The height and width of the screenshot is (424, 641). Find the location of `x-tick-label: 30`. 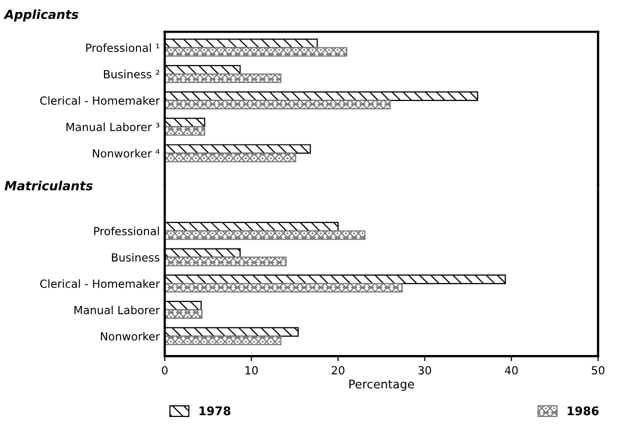

x-tick-label: 30 is located at coordinates (425, 370).